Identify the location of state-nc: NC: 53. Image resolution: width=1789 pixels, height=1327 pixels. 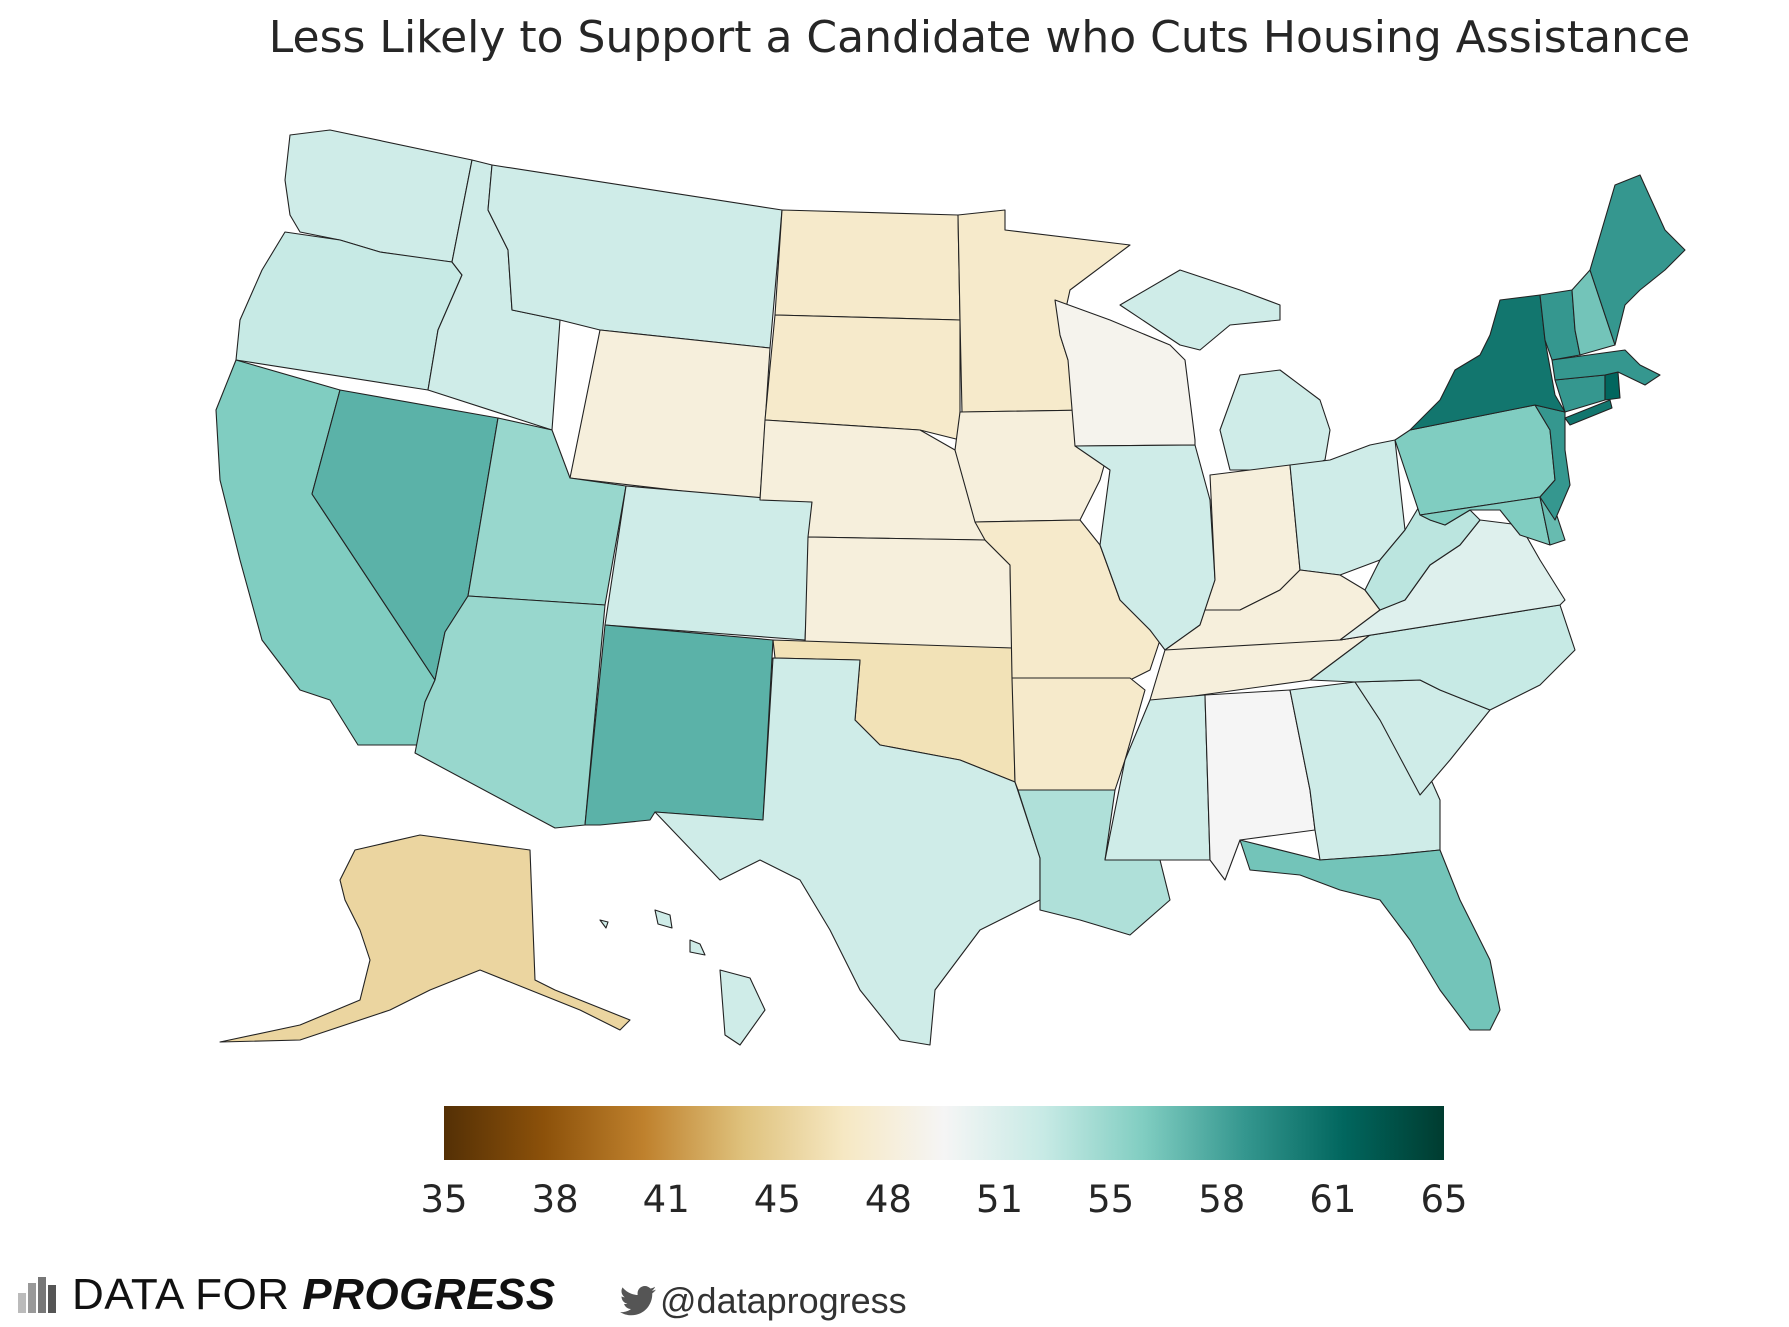
(1442, 657).